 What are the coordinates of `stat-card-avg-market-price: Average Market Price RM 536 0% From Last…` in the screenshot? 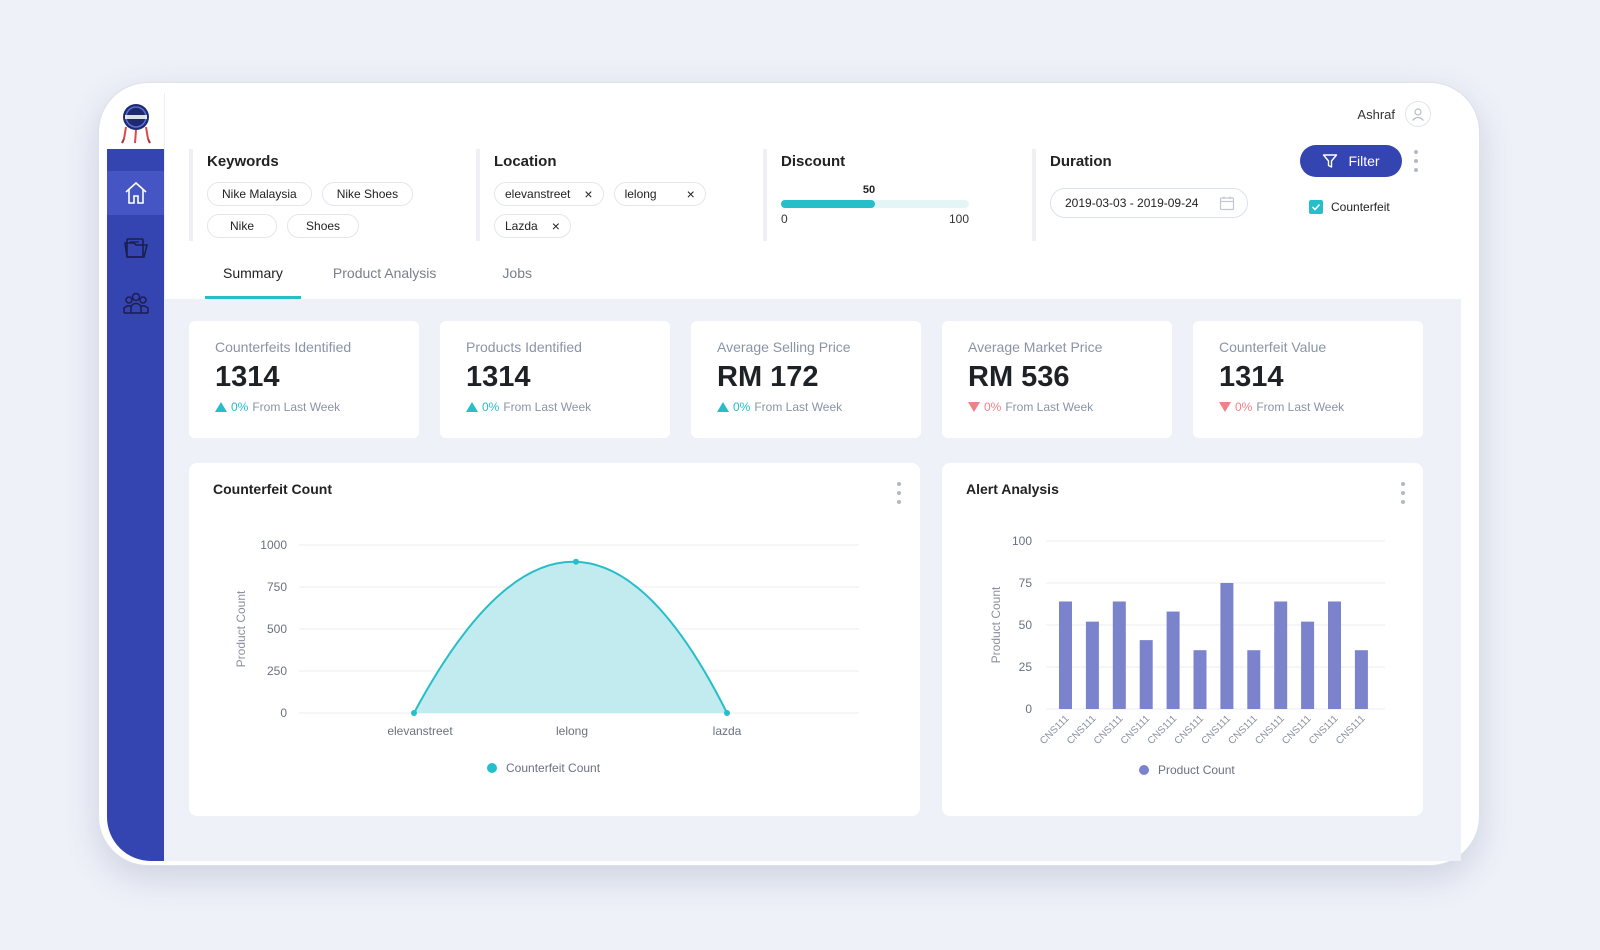 It's located at (1057, 379).